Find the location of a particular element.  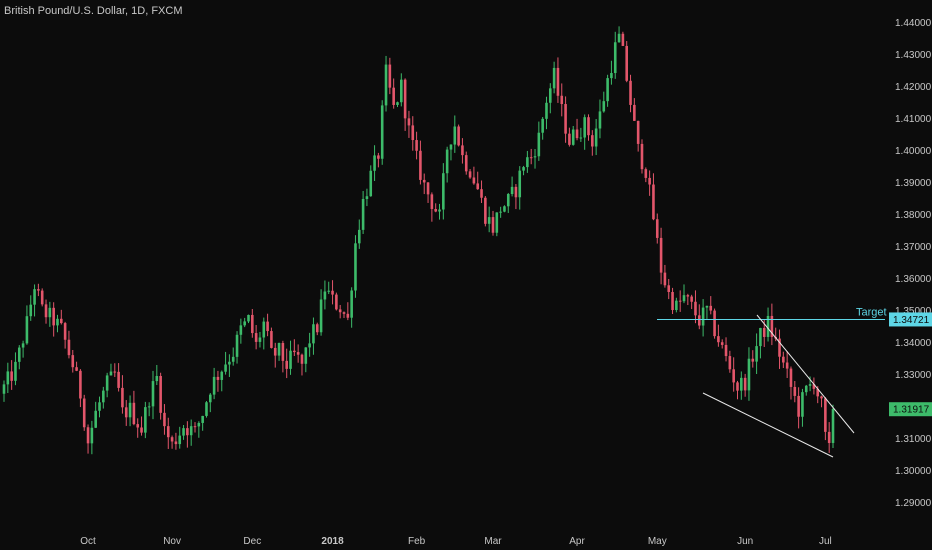

y-tick-label: 1.39000 is located at coordinates (913, 183).